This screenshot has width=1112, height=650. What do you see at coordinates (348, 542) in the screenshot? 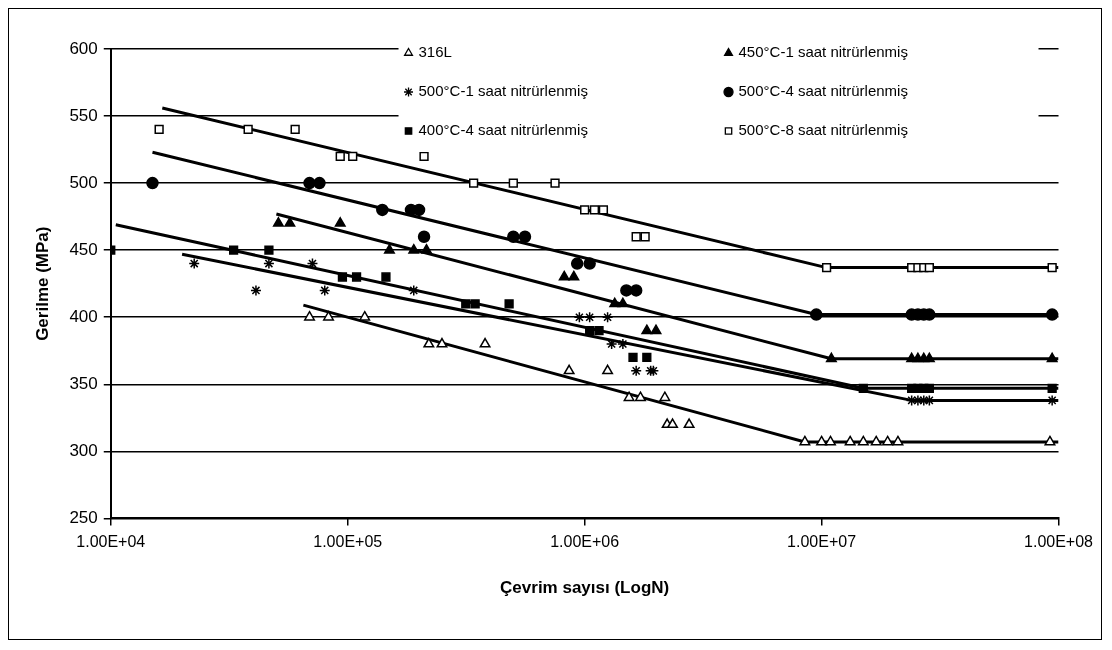
I see `x-tick-label: 1.00E+05` at bounding box center [348, 542].